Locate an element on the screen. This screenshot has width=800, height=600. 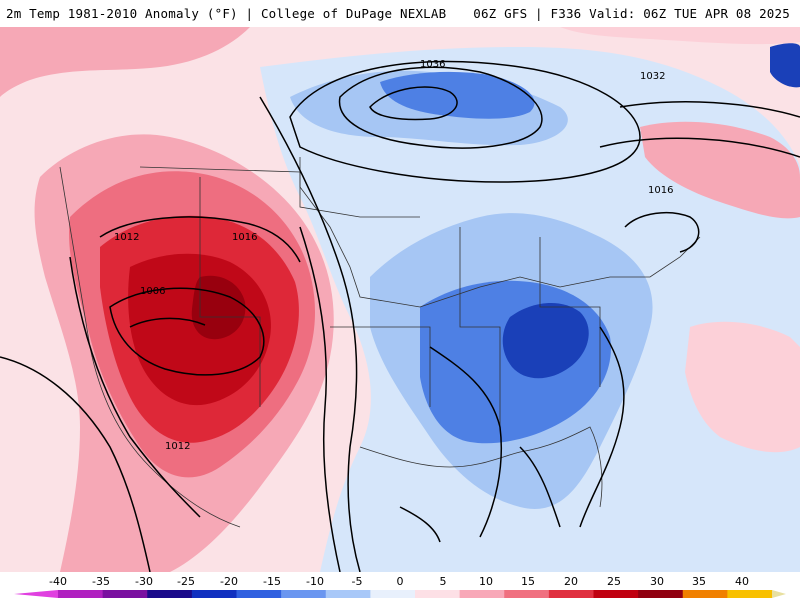
colorbar-tick: -30 is located at coordinates (144, 581).